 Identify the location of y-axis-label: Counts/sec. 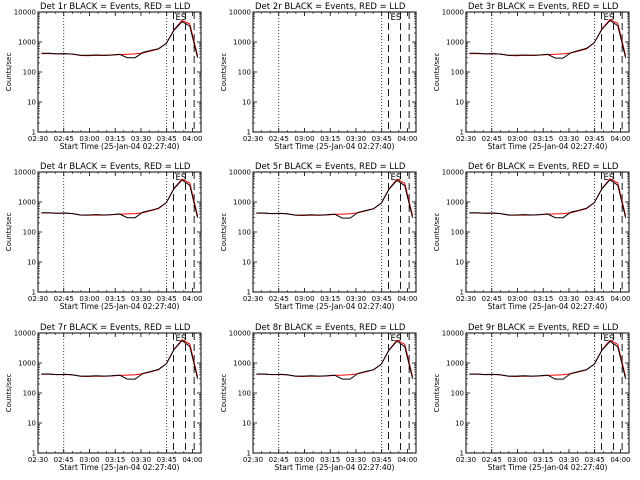
(9, 393).